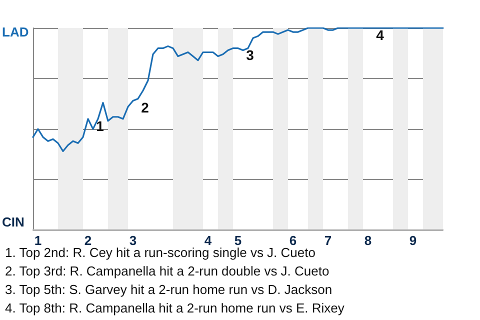  I want to click on x-tick-label: 4, so click(208, 240).